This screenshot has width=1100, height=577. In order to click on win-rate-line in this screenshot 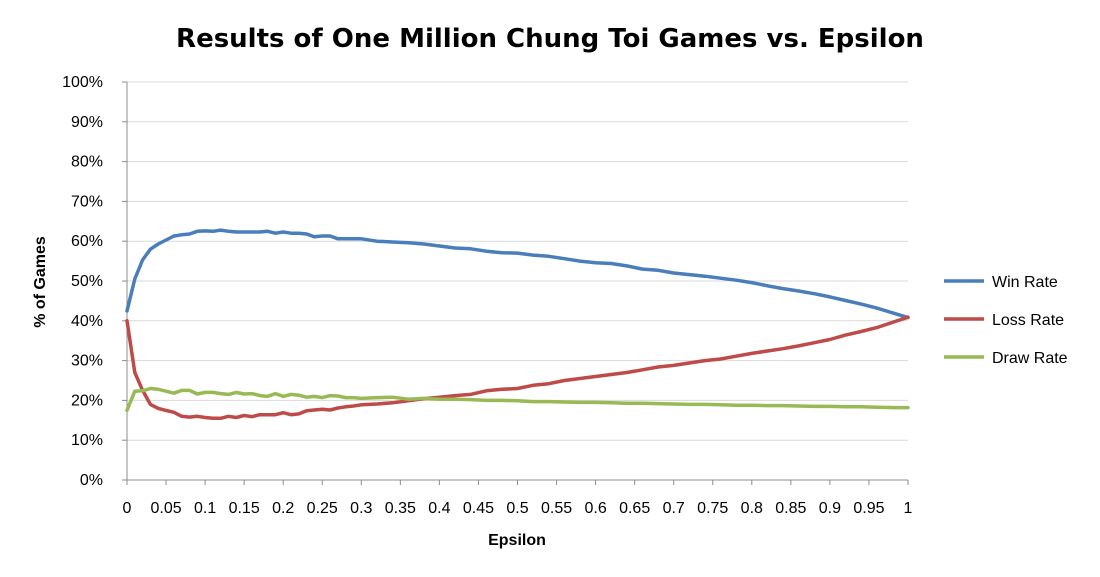, I will do `click(517, 274)`.